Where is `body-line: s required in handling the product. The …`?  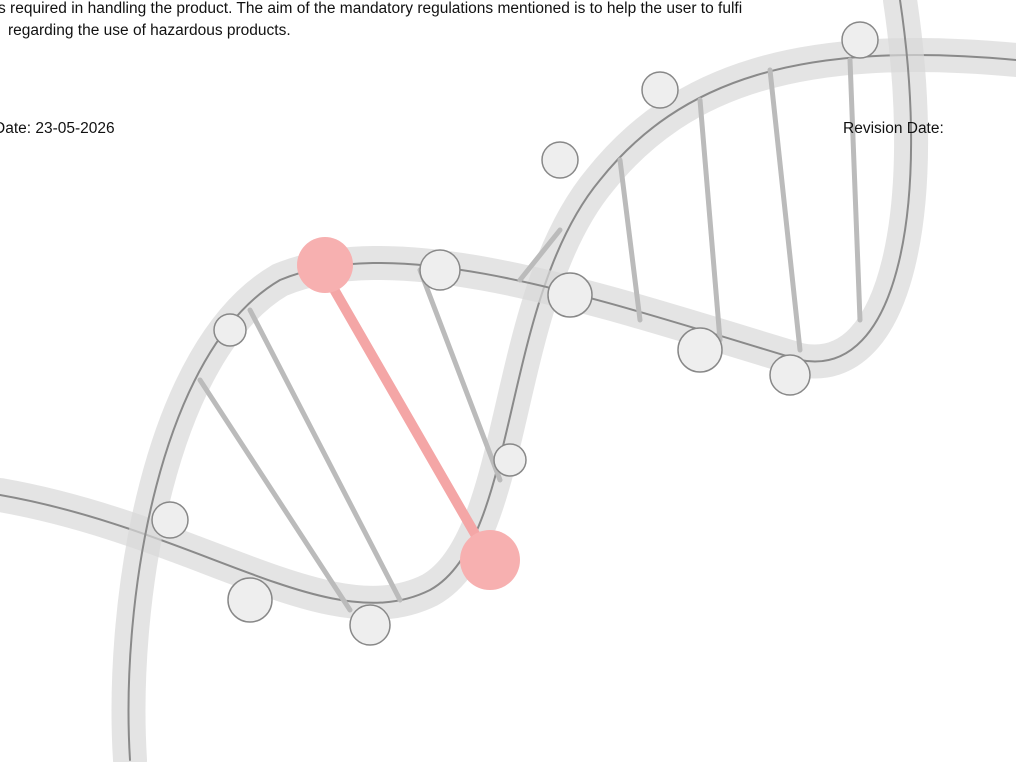
body-line: s required in handling the product. The … is located at coordinates (371, 8).